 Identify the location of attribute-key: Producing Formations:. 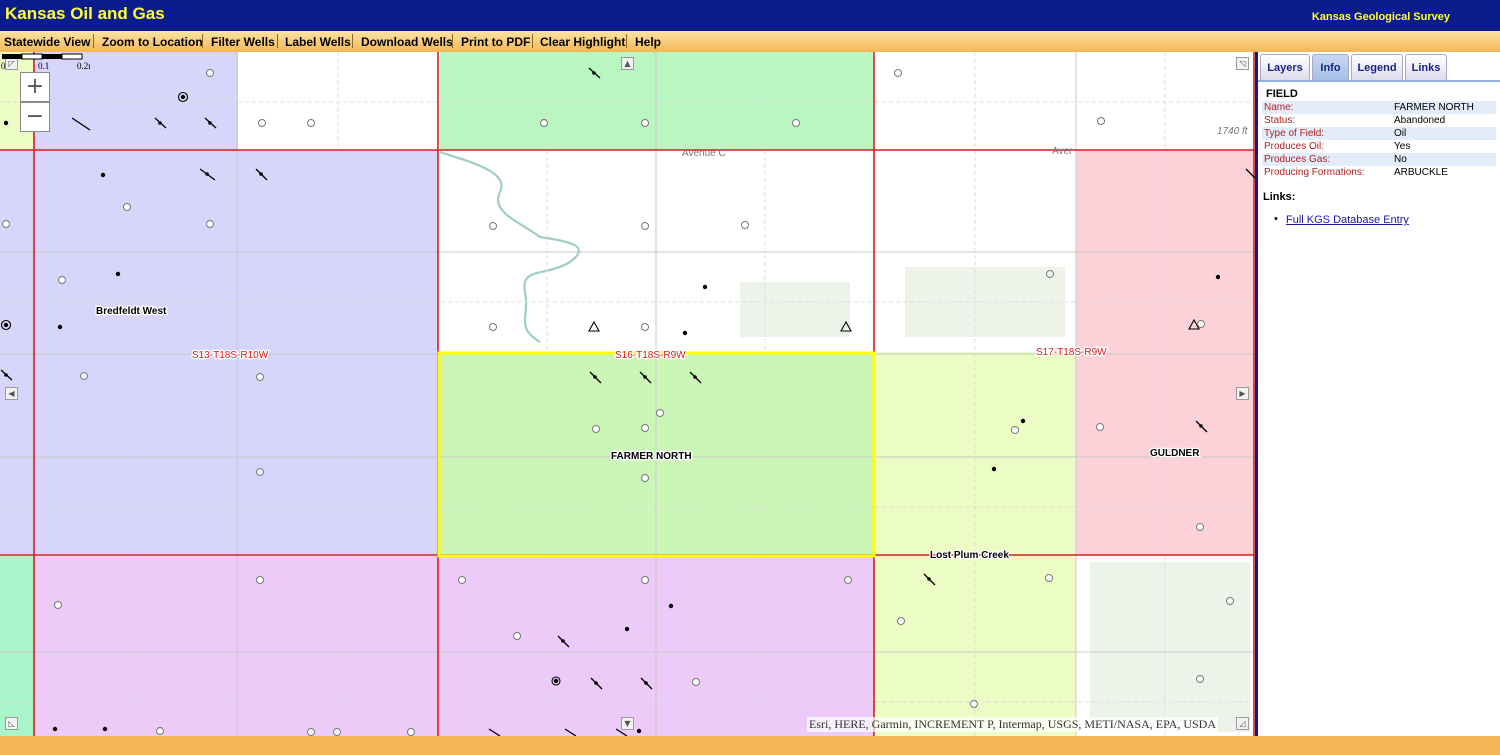
(1314, 172).